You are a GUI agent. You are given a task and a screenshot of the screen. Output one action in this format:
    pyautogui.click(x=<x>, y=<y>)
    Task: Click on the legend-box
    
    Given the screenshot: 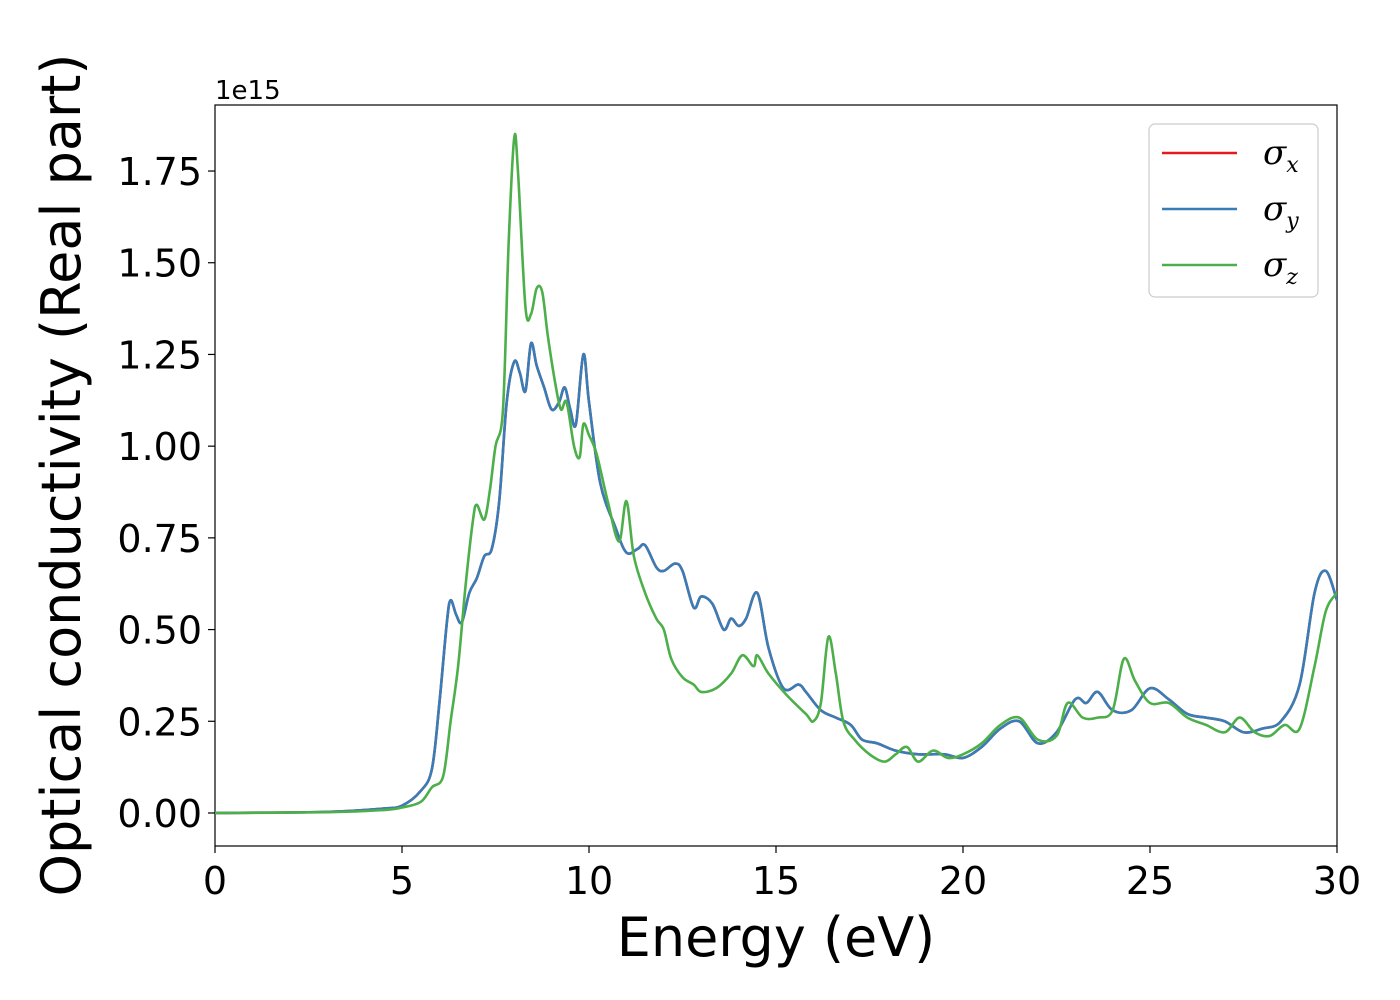 What is the action you would take?
    pyautogui.click(x=1233, y=210)
    